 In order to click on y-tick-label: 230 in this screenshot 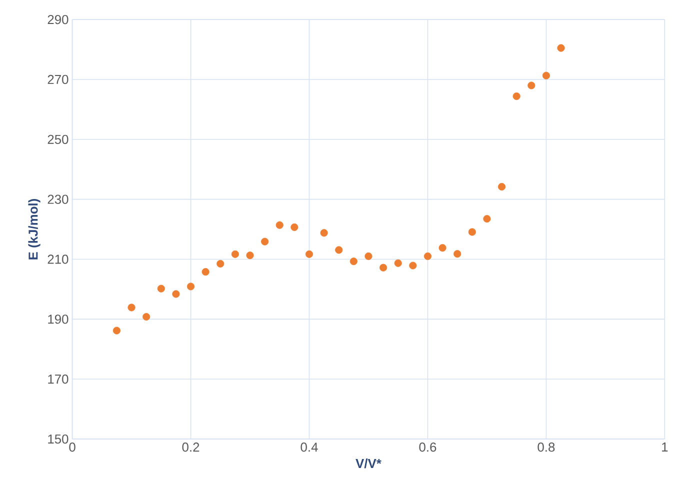, I will do `click(58, 199)`.